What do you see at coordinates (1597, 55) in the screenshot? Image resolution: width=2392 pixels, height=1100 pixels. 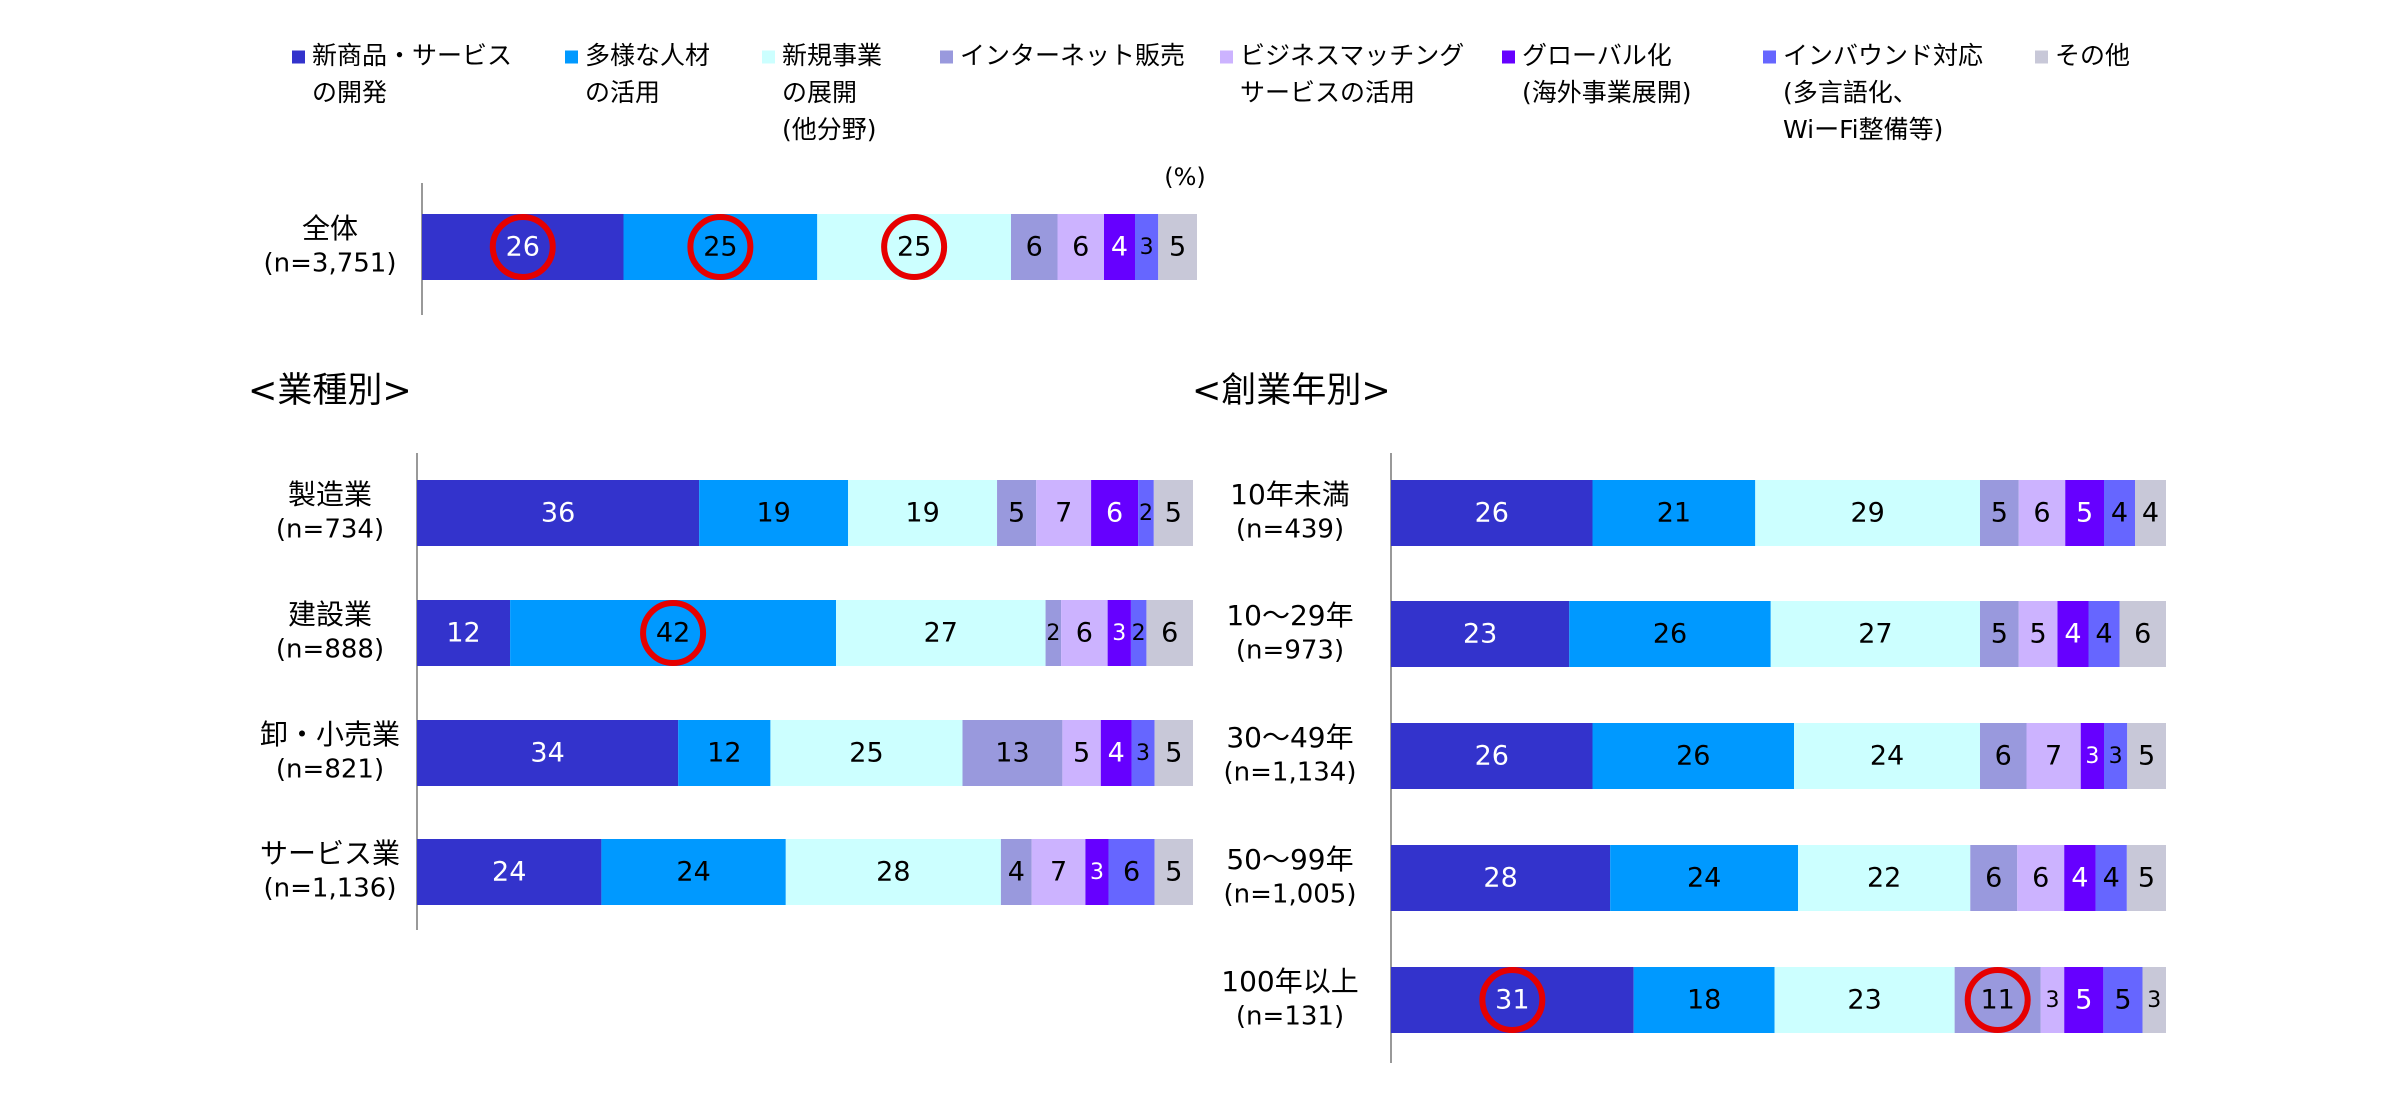 I see `legend-label: グローバル化` at bounding box center [1597, 55].